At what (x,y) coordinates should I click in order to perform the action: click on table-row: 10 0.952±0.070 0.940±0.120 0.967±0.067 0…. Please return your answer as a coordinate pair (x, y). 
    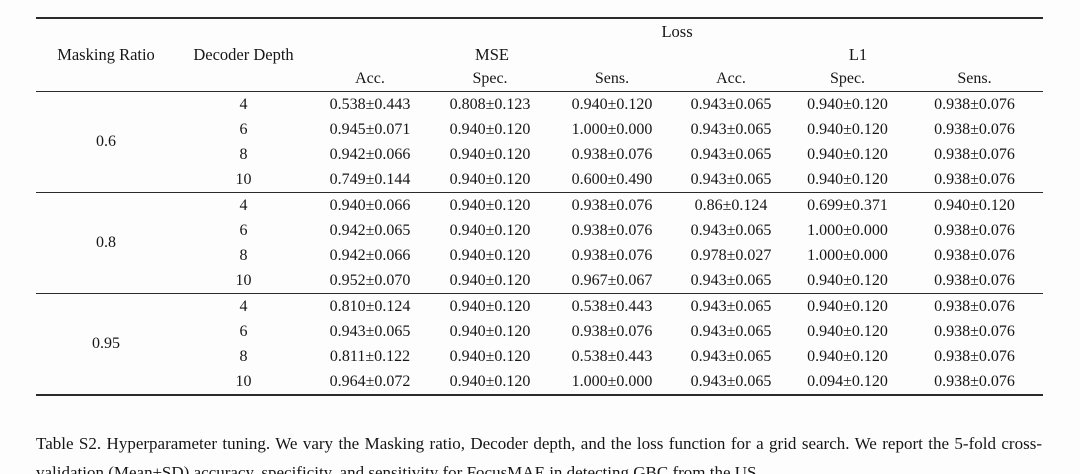
    Looking at the image, I should click on (539, 281).